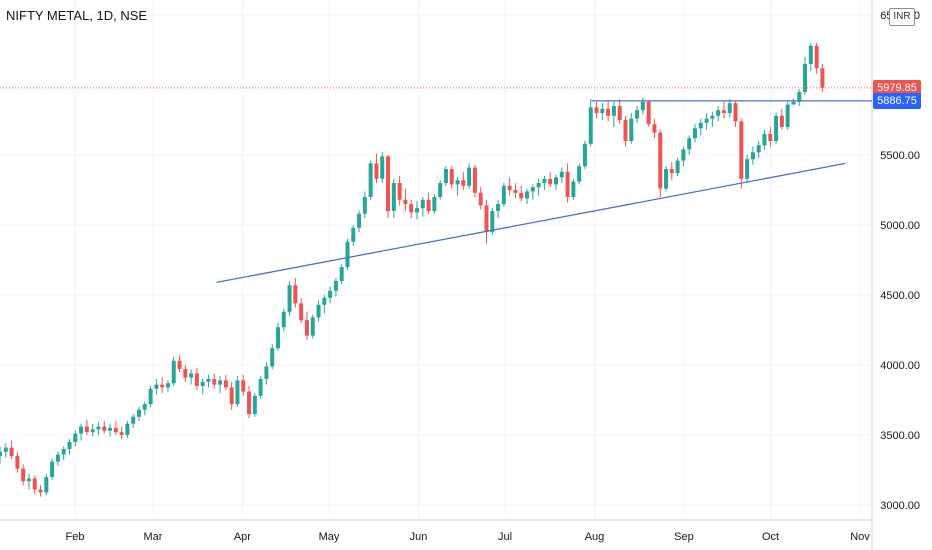 The width and height of the screenshot is (932, 550). What do you see at coordinates (329, 537) in the screenshot?
I see `x-tick-label: May` at bounding box center [329, 537].